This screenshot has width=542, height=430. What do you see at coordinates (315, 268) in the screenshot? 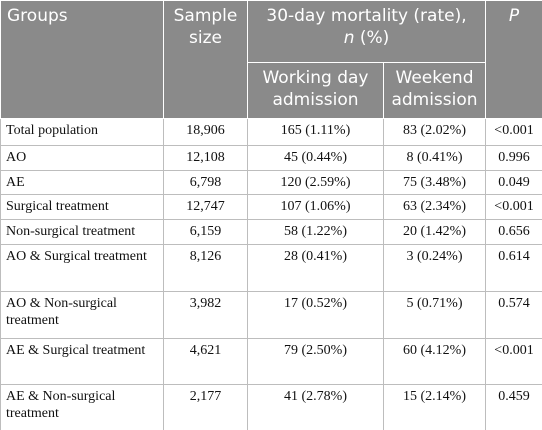
I see `working-day-cell: 28 (0.41%)` at bounding box center [315, 268].